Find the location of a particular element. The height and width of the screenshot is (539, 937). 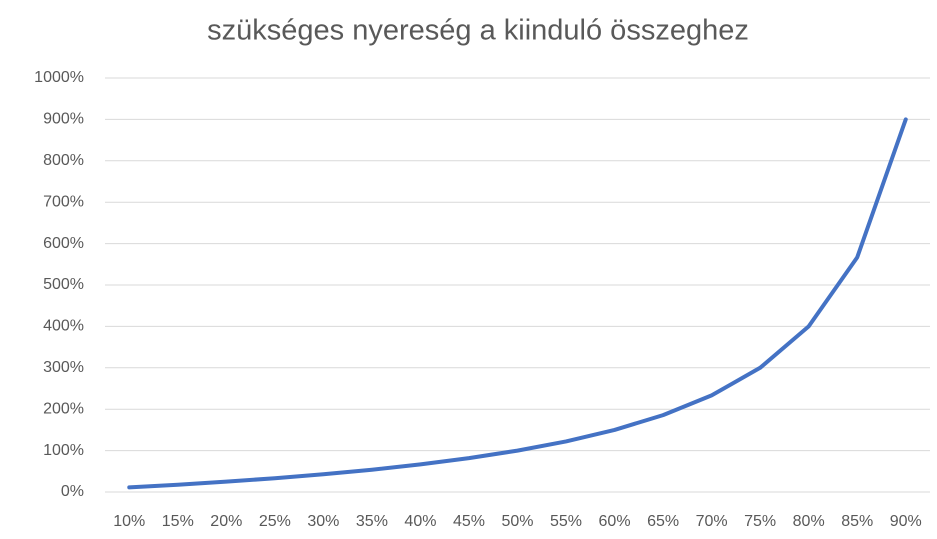

x-tick-label: 40% is located at coordinates (420, 521).